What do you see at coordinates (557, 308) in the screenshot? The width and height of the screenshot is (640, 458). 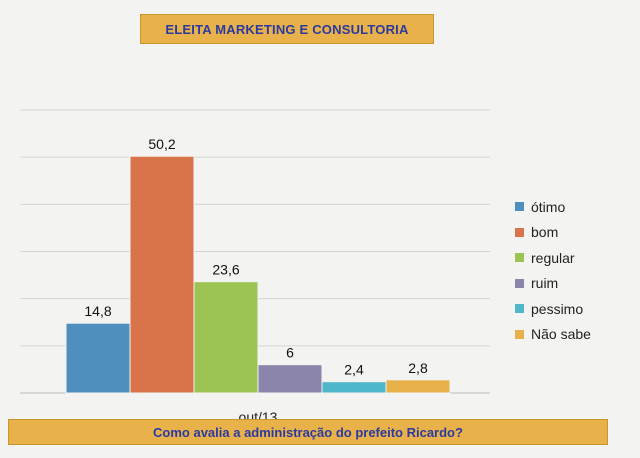 I see `legend-label: pessimo` at bounding box center [557, 308].